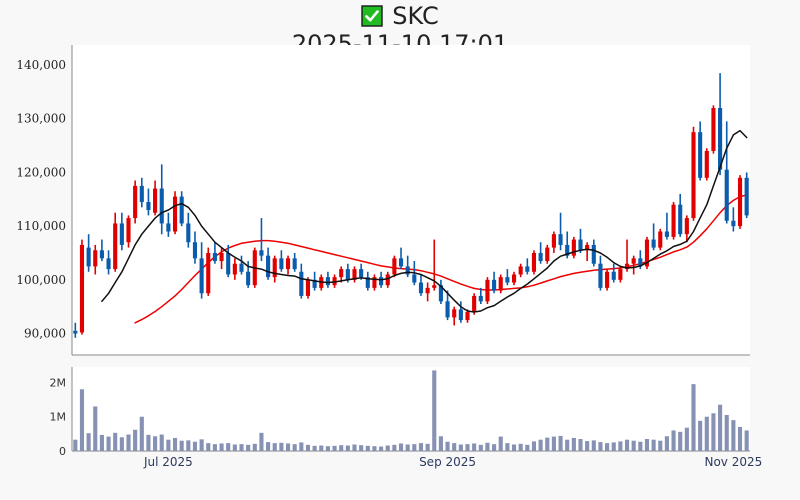 The width and height of the screenshot is (800, 500). What do you see at coordinates (41, 65) in the screenshot?
I see `price-tick-label: 140,000` at bounding box center [41, 65].